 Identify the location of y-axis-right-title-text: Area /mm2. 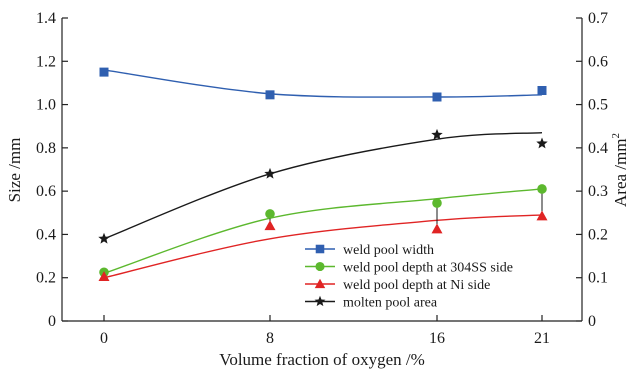
(620, 170).